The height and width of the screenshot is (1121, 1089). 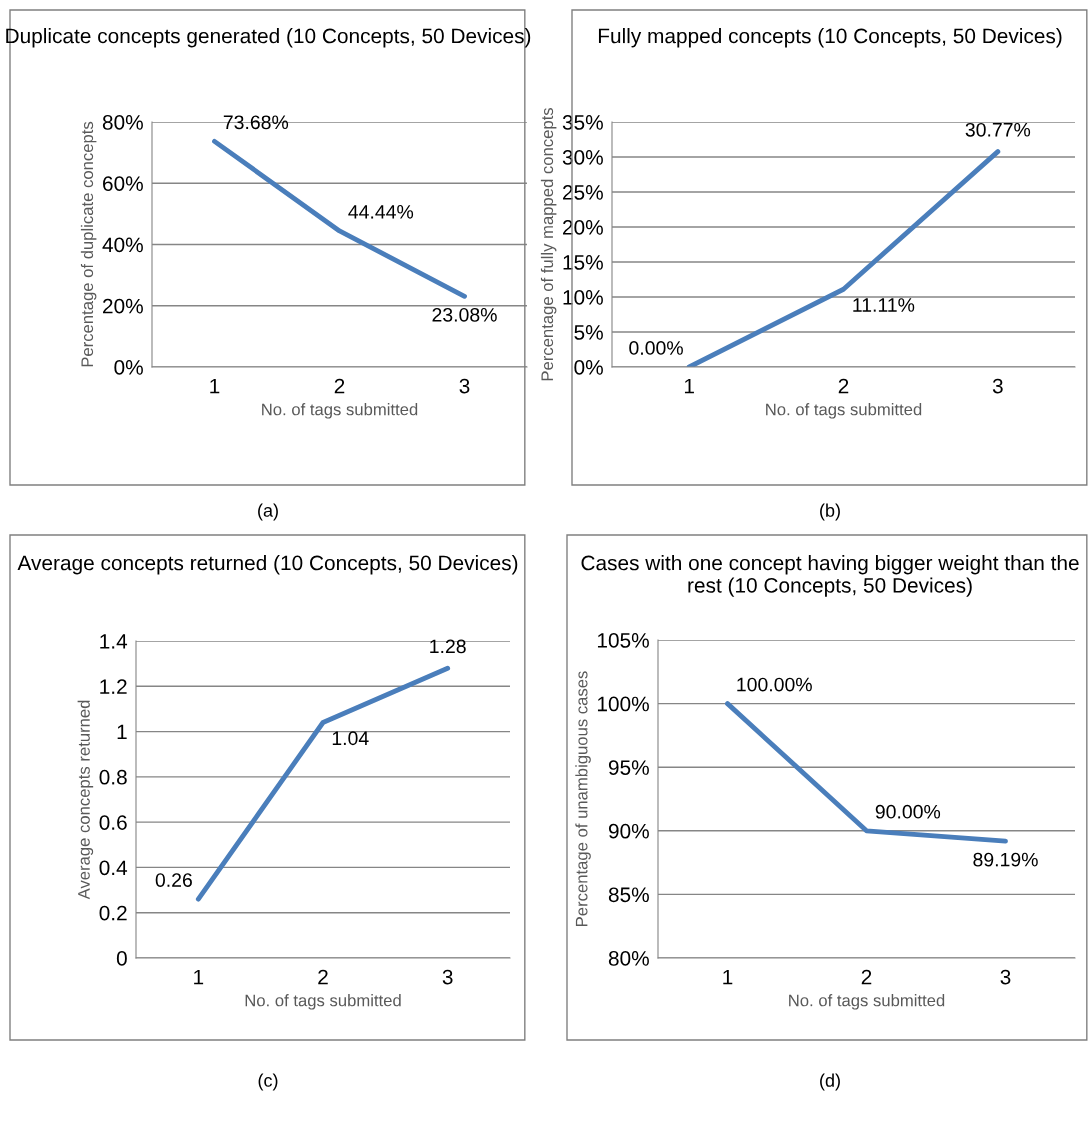 What do you see at coordinates (114, 641) in the screenshot?
I see `y-tick-label: 1.4` at bounding box center [114, 641].